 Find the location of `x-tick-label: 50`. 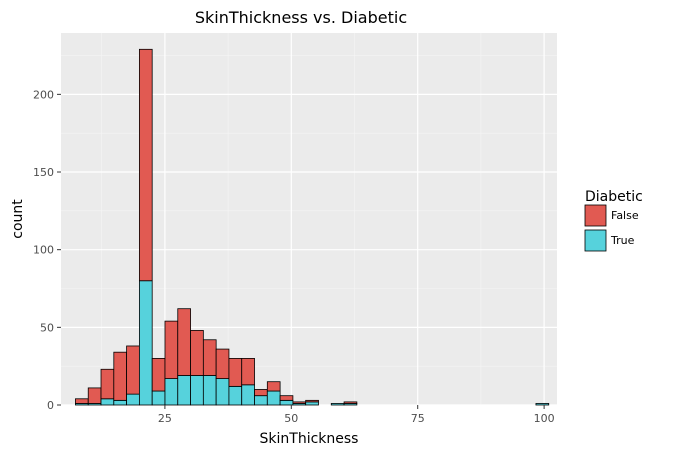

x-tick-label: 50 is located at coordinates (291, 418).